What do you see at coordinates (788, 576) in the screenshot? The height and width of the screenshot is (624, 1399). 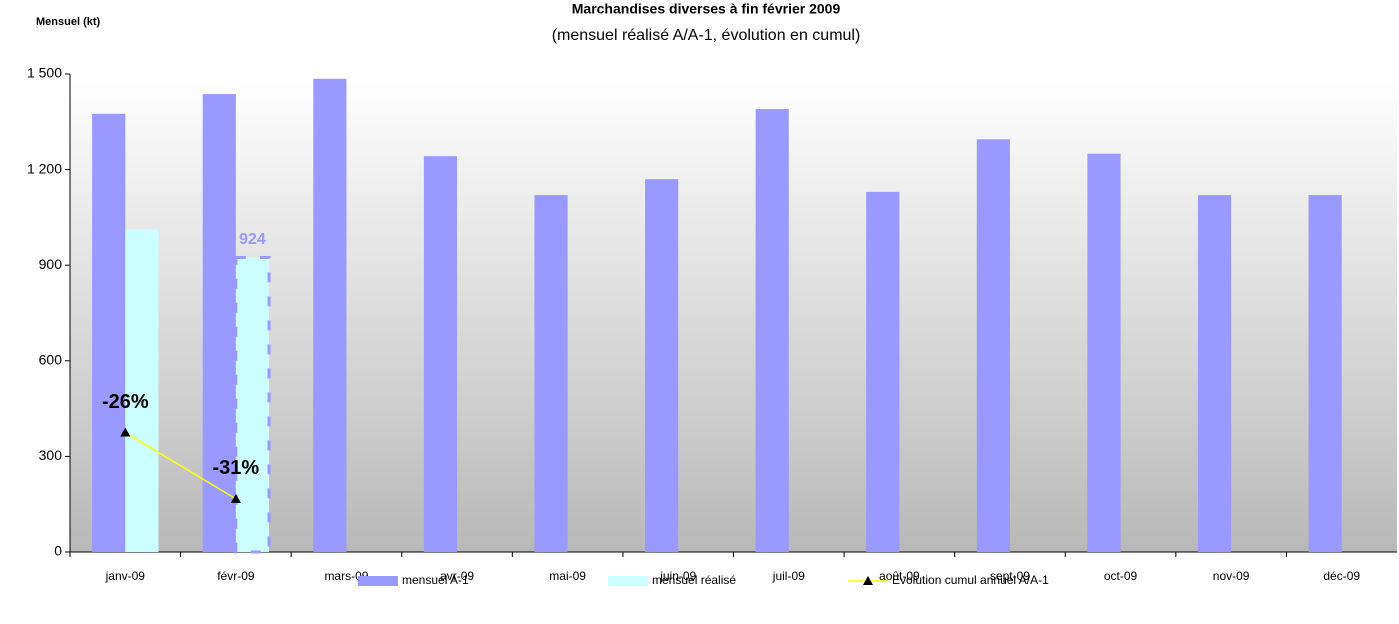 I see `x-tick-label: juil-09` at bounding box center [788, 576].